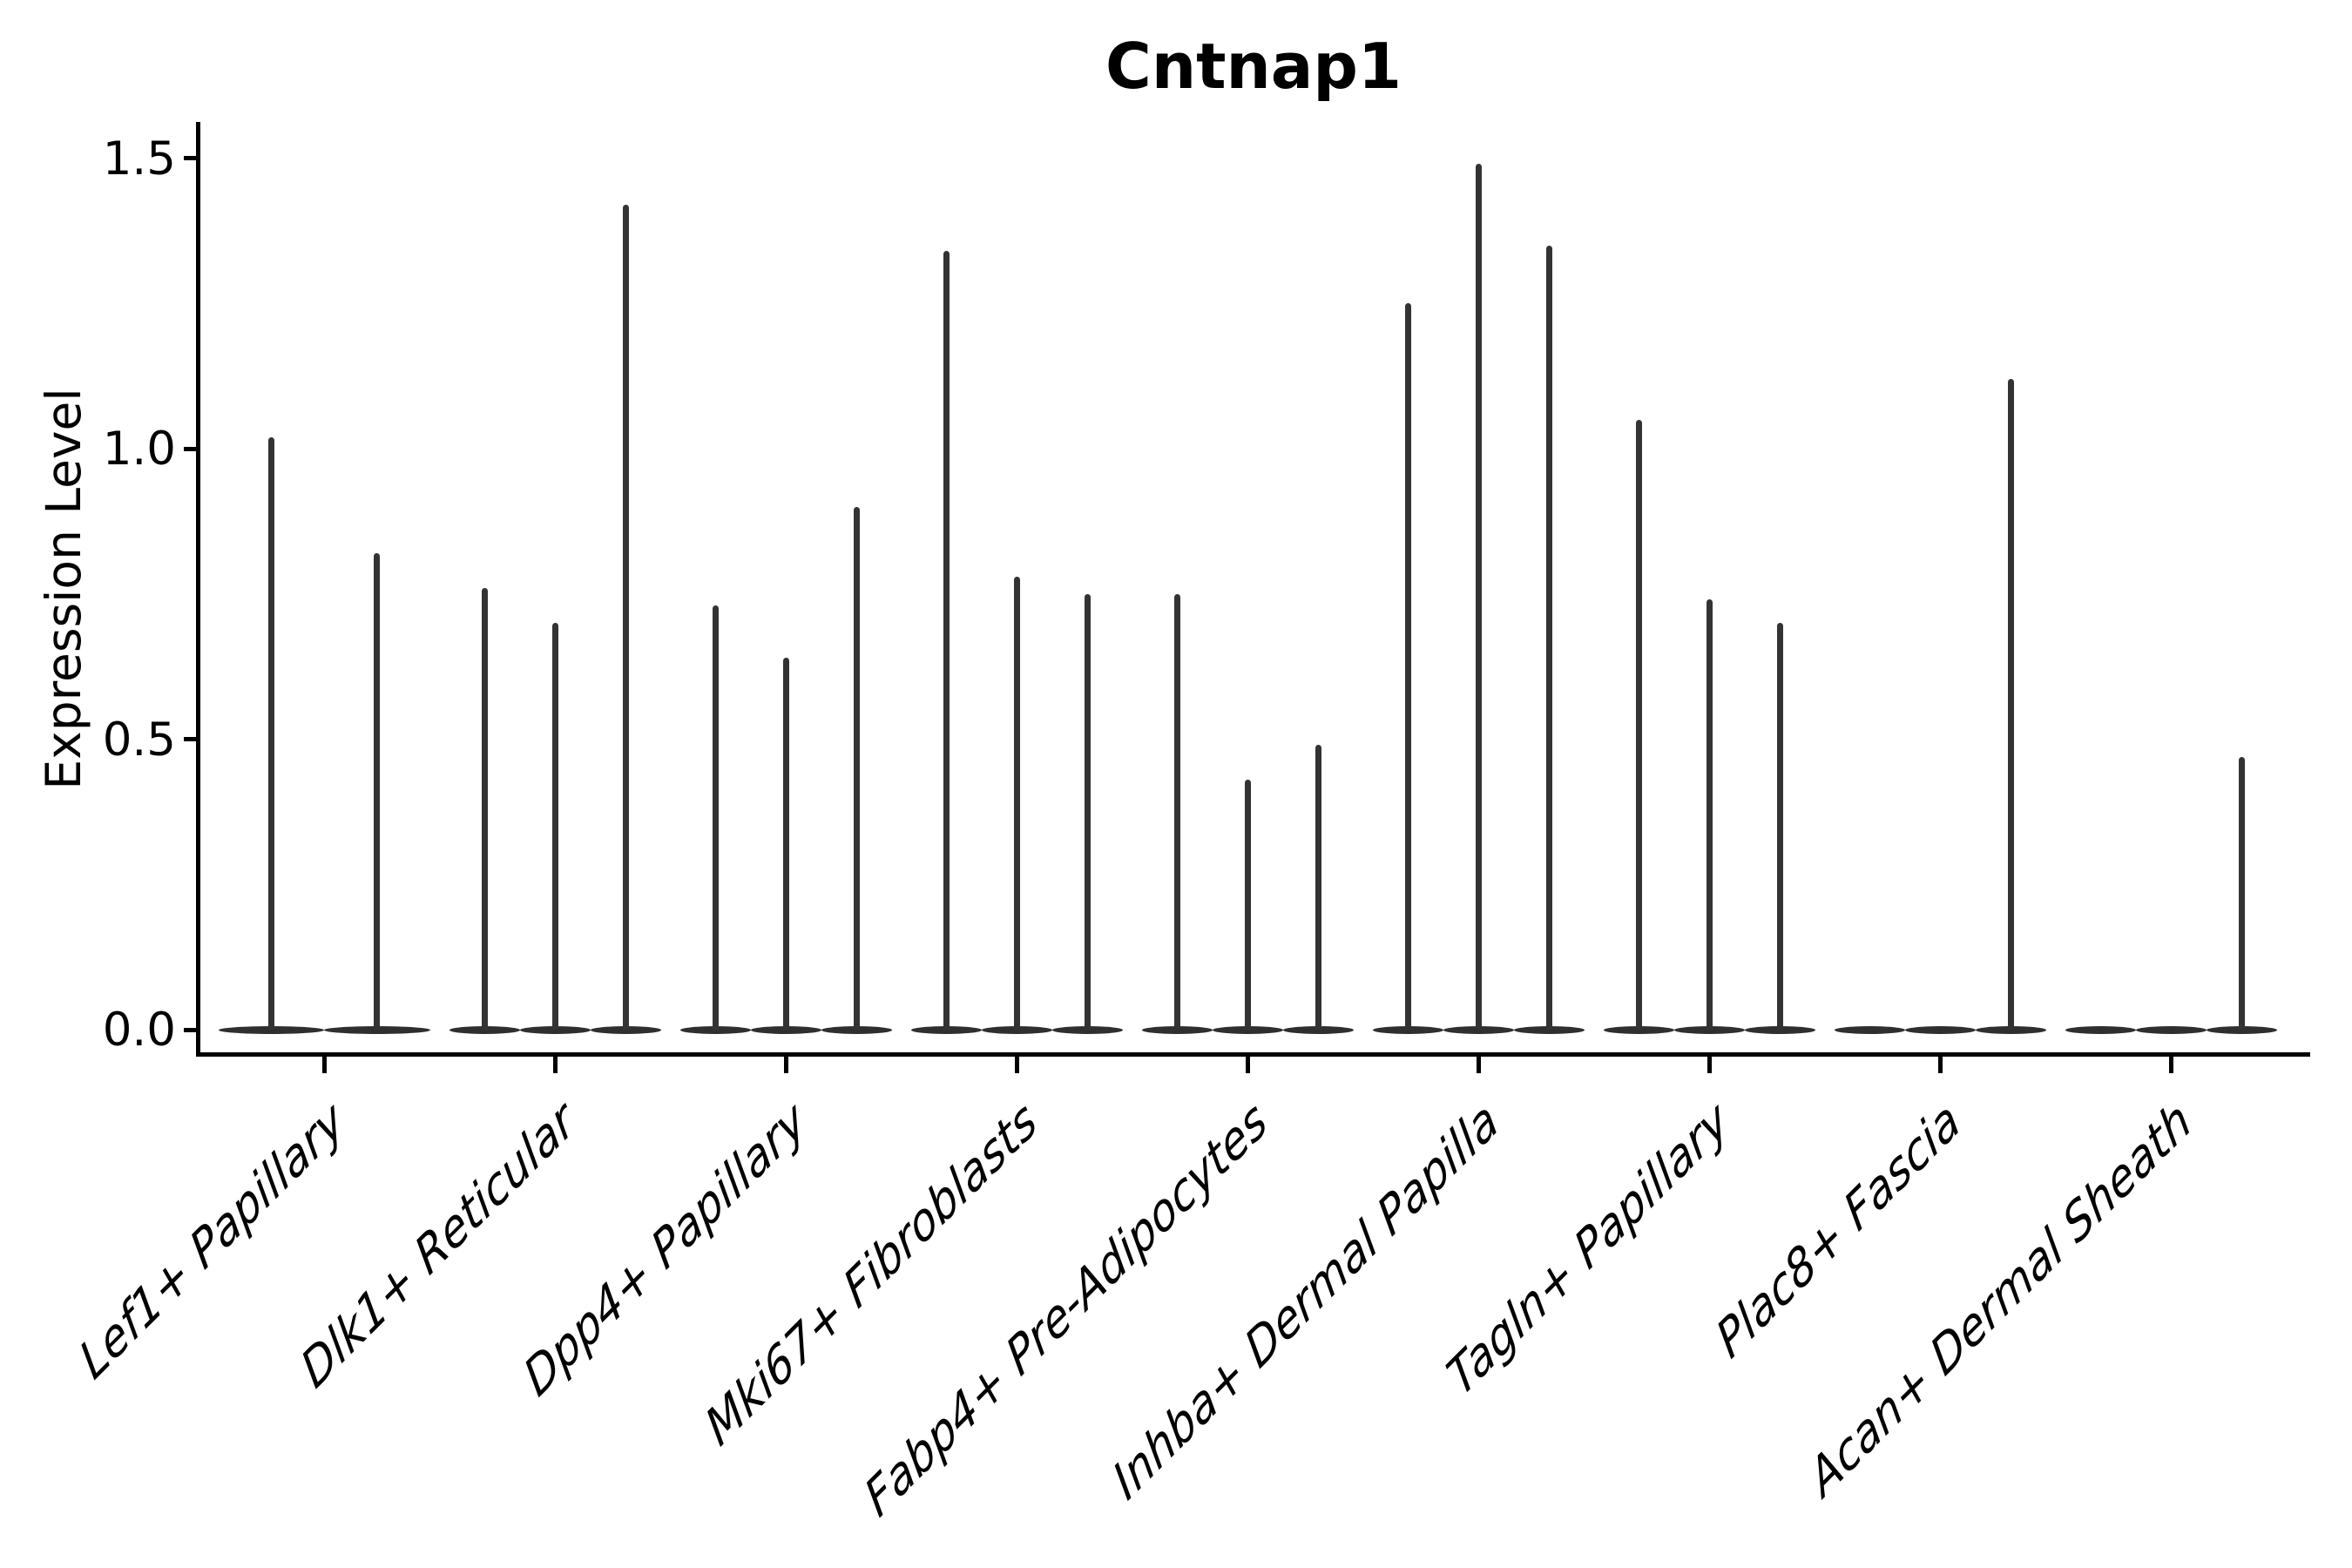 Image resolution: width=2352 pixels, height=1568 pixels. I want to click on x-axis-label: Inhba+ Dermal Papilla, so click(1305, 1300).